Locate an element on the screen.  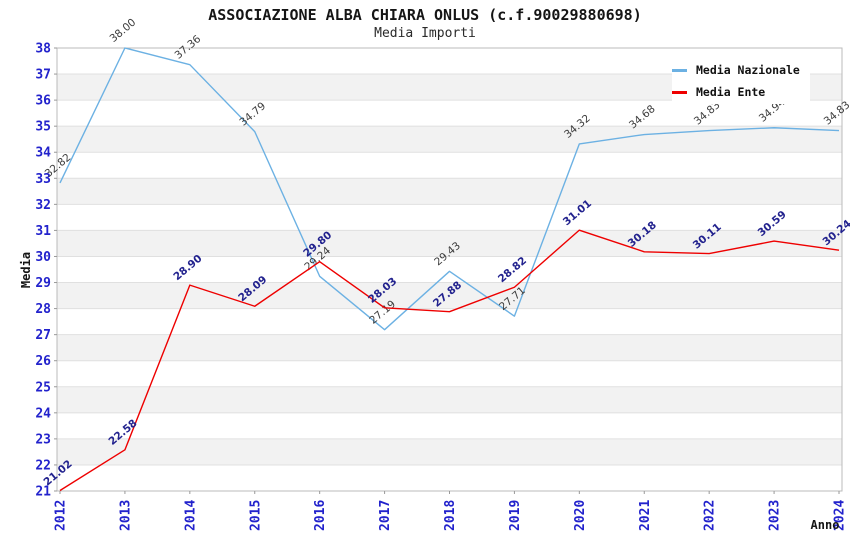
x-tick-label: 2017 is located at coordinates (385, 515).